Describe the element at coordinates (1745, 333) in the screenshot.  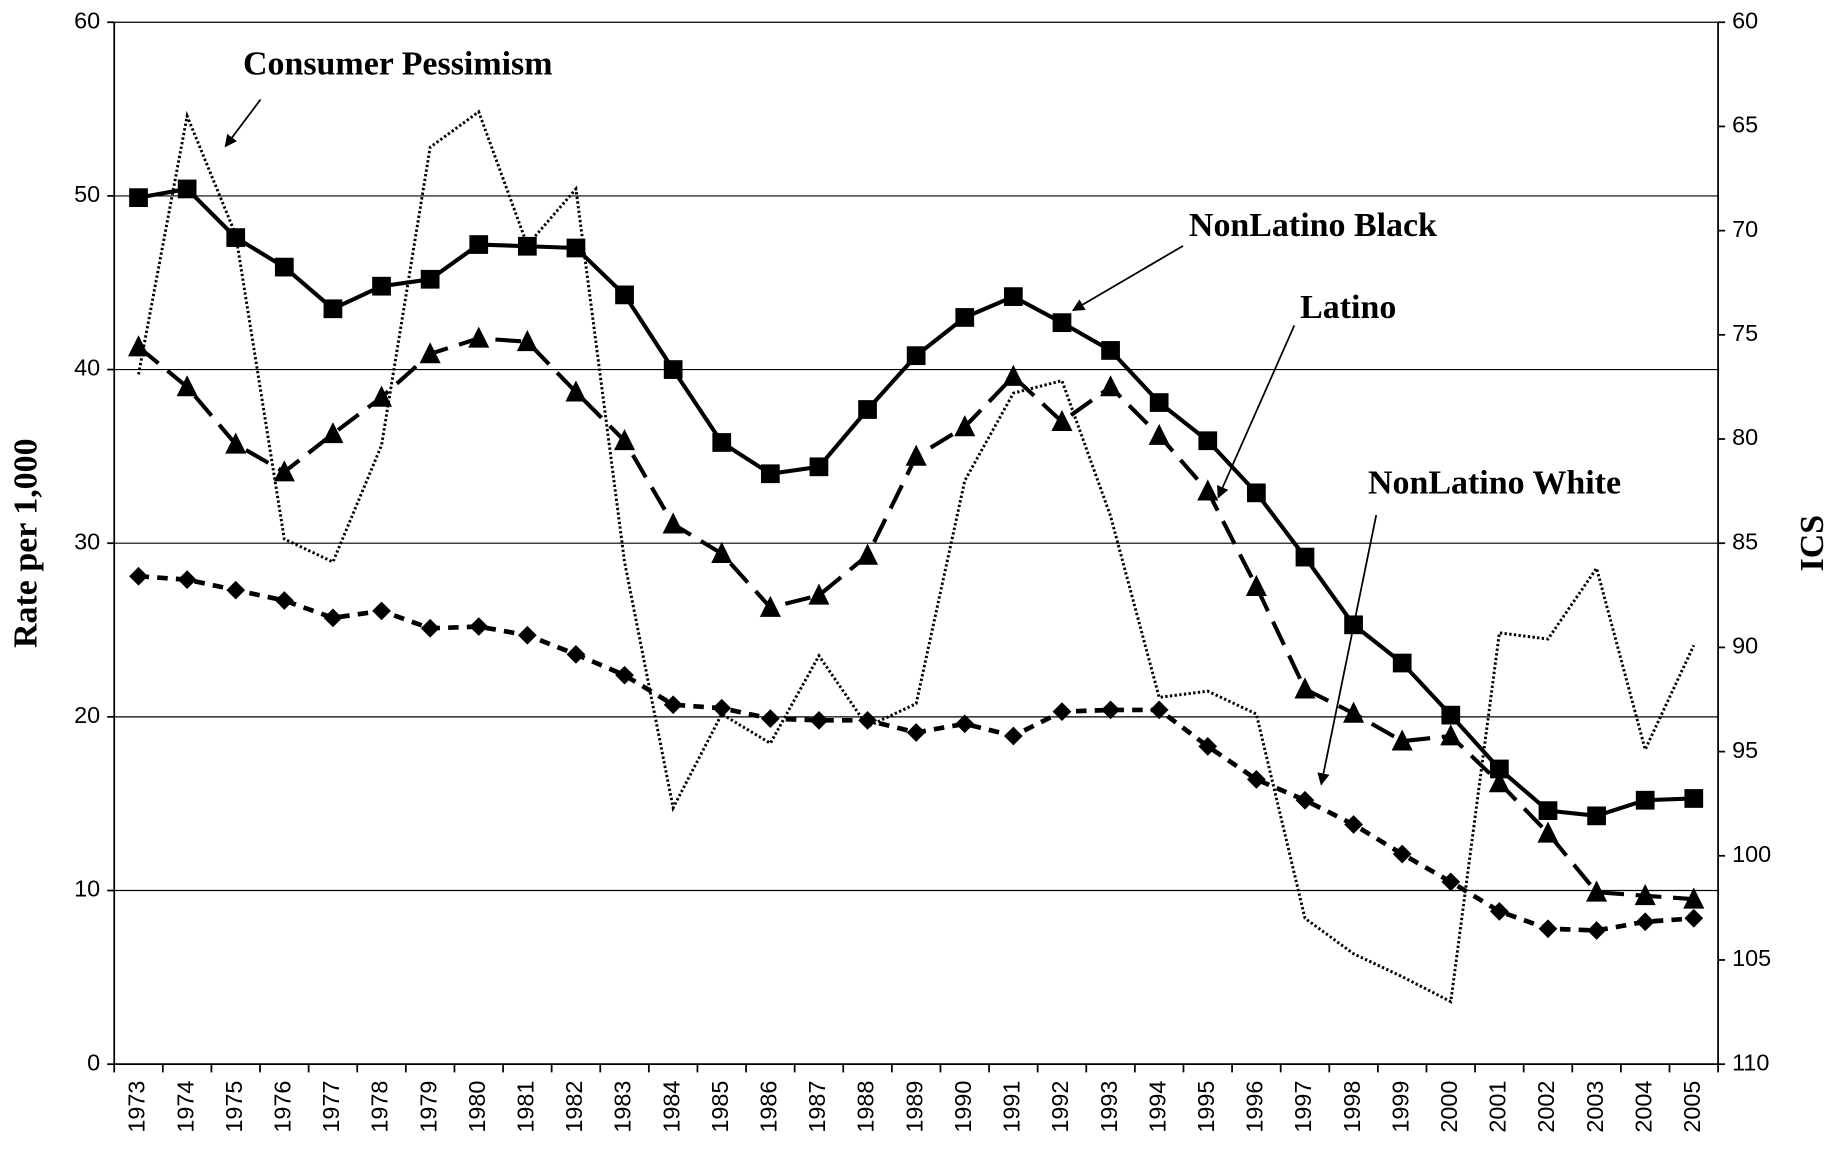
I see `y2-tick-label: 75` at that location.